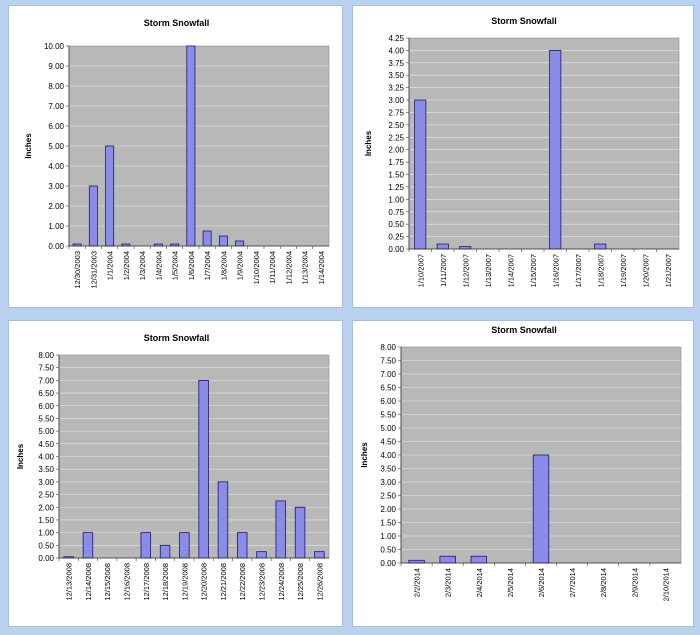 This screenshot has height=635, width=700. What do you see at coordinates (634, 582) in the screenshot?
I see `x-tick-label: 2/9/2014` at bounding box center [634, 582].